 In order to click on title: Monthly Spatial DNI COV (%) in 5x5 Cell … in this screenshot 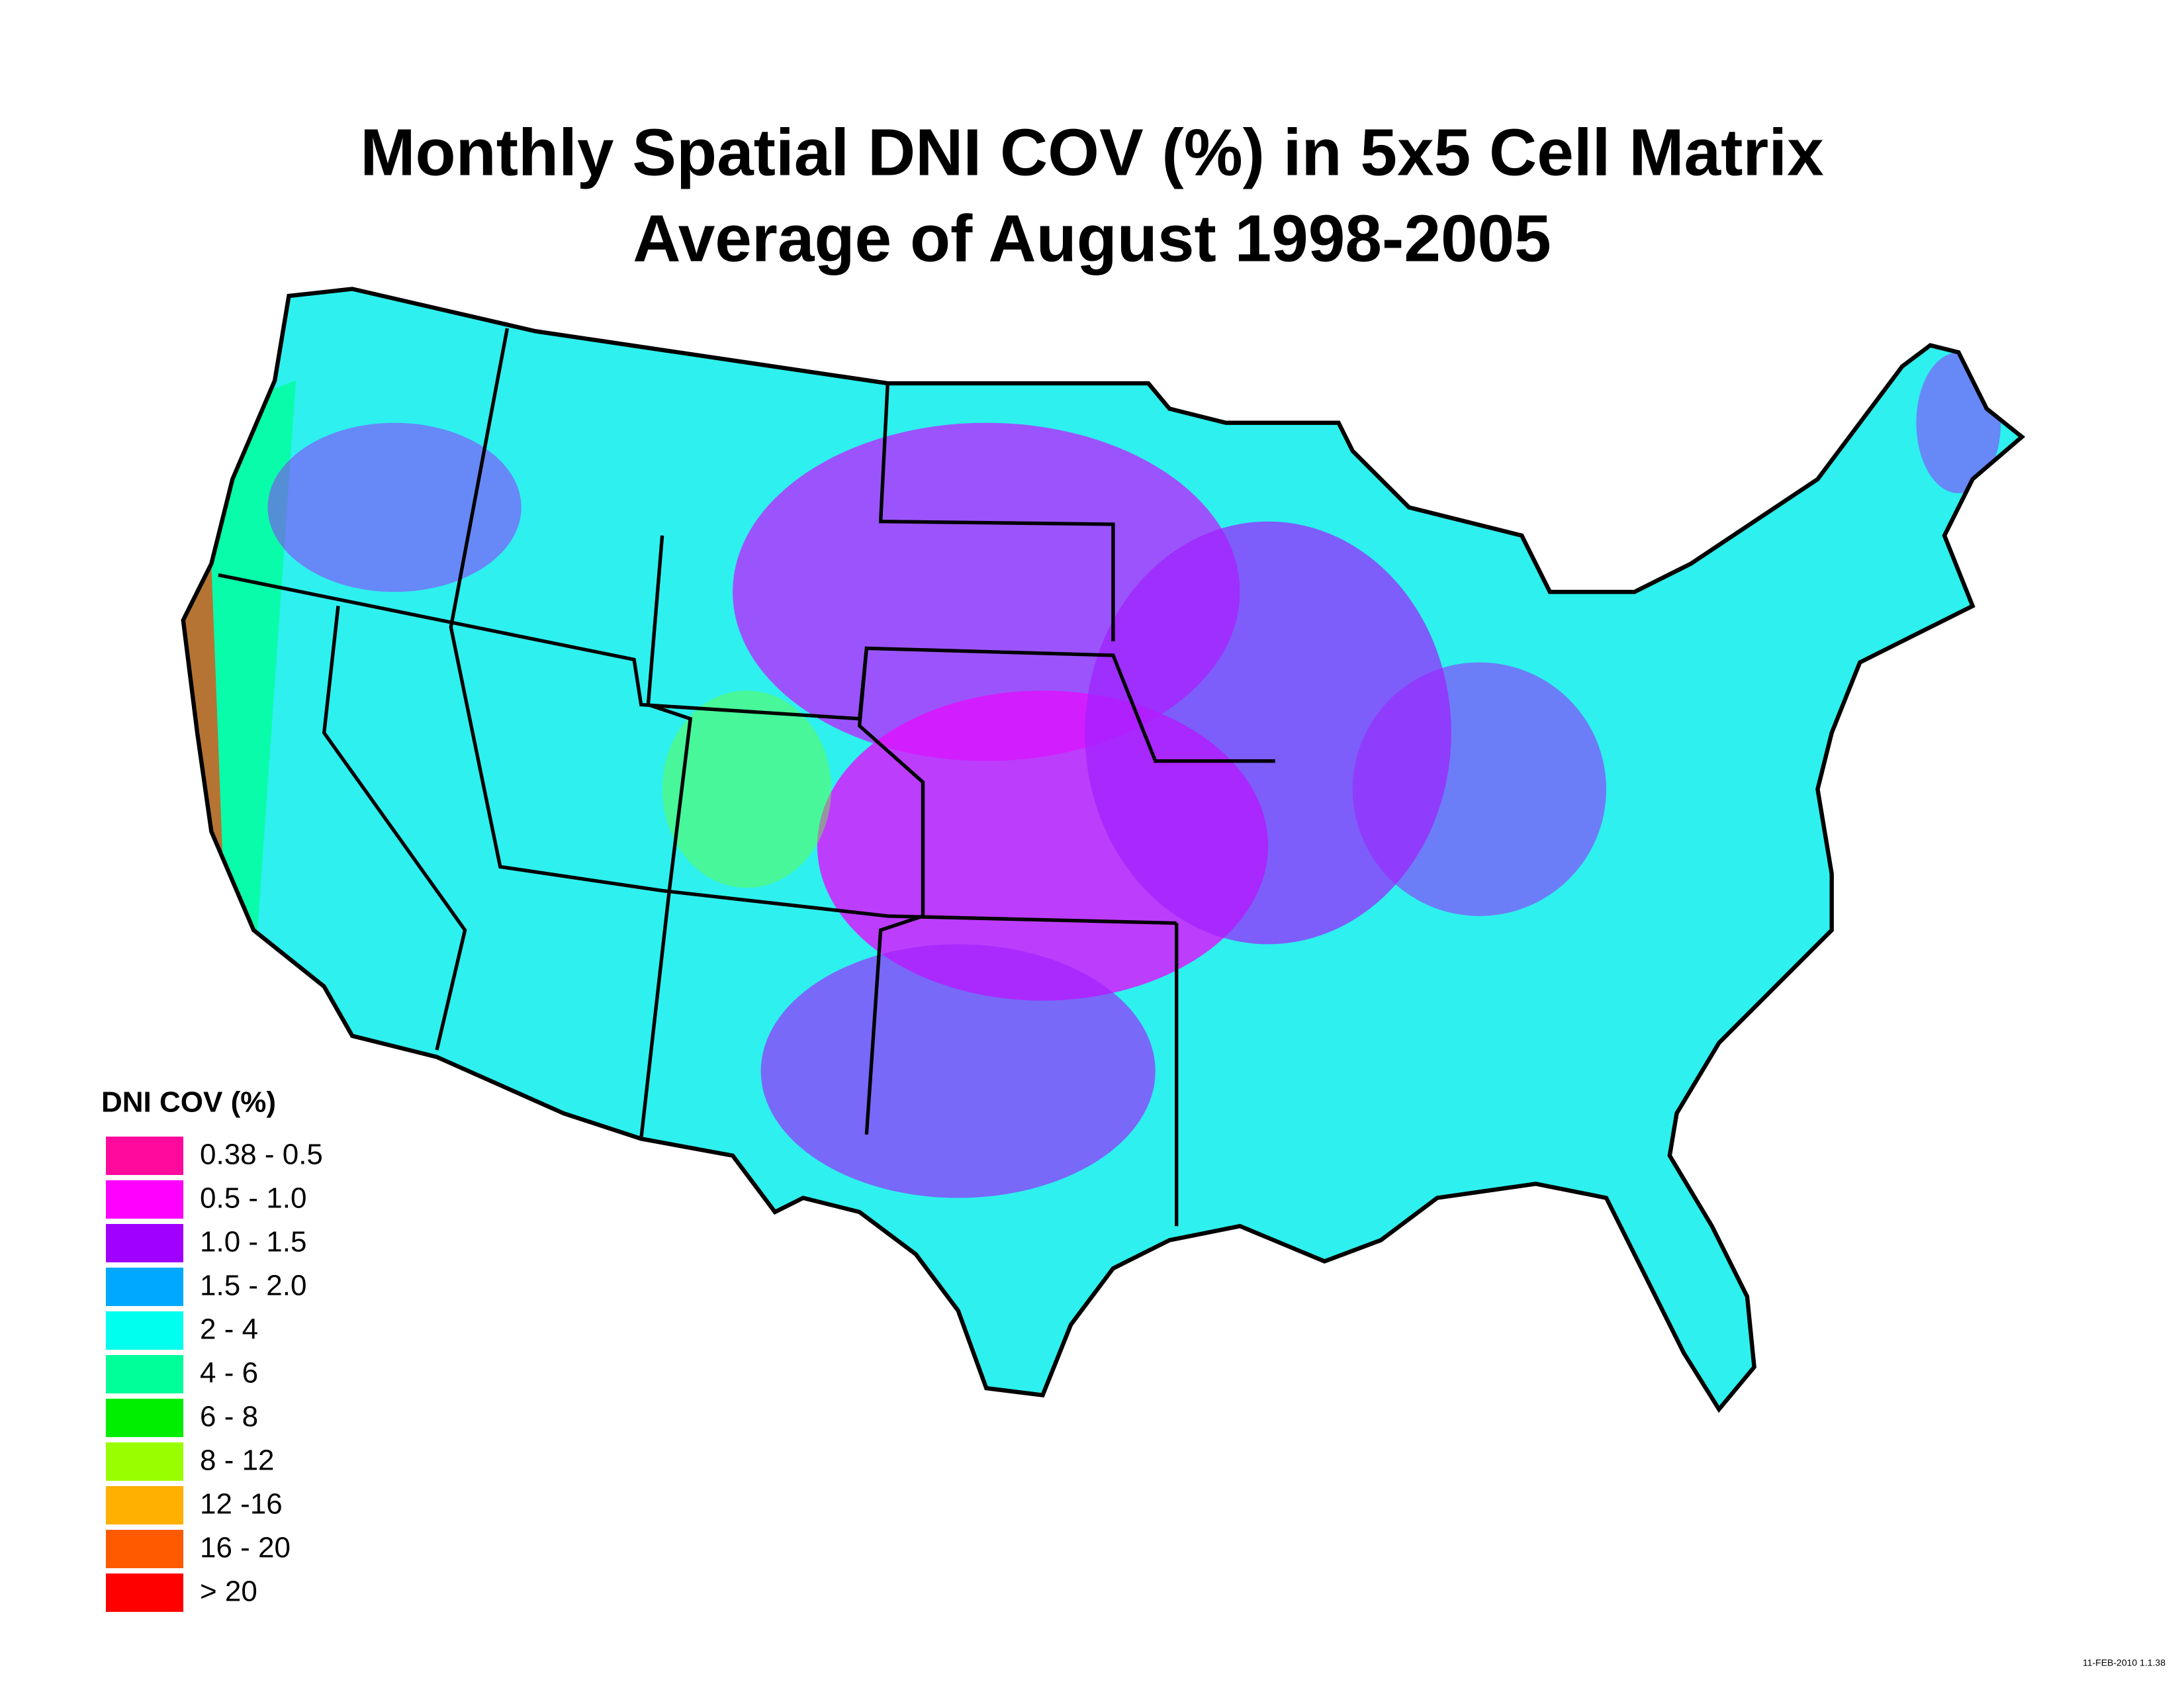, I will do `click(1091, 152)`.